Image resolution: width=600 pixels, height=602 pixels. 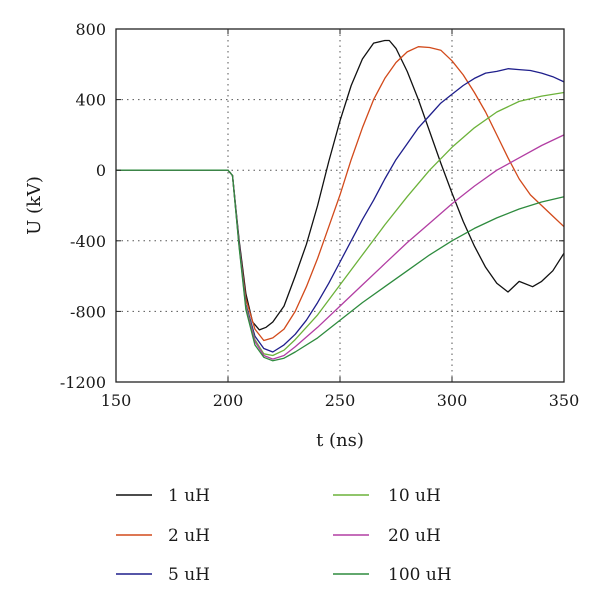 What do you see at coordinates (414, 496) in the screenshot?
I see `legend-label: 10 uH` at bounding box center [414, 496].